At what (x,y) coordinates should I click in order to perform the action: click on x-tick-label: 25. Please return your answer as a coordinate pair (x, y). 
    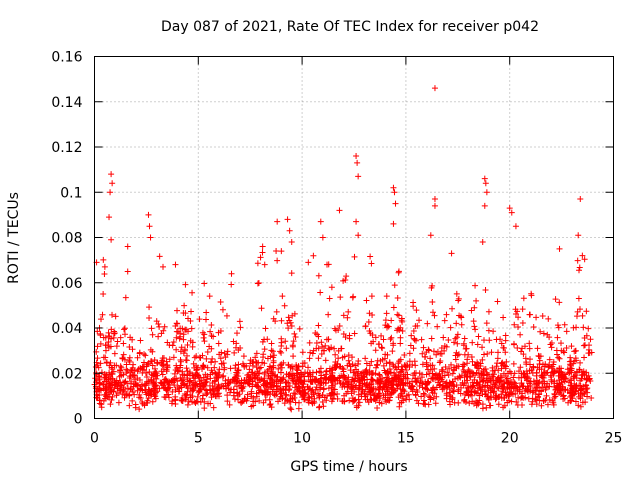
    Looking at the image, I should click on (614, 439).